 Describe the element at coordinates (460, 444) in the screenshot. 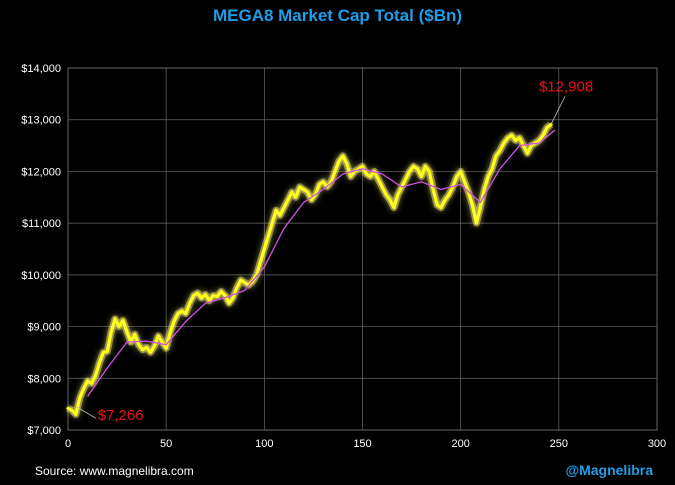

I see `x-tick-label: 200` at that location.